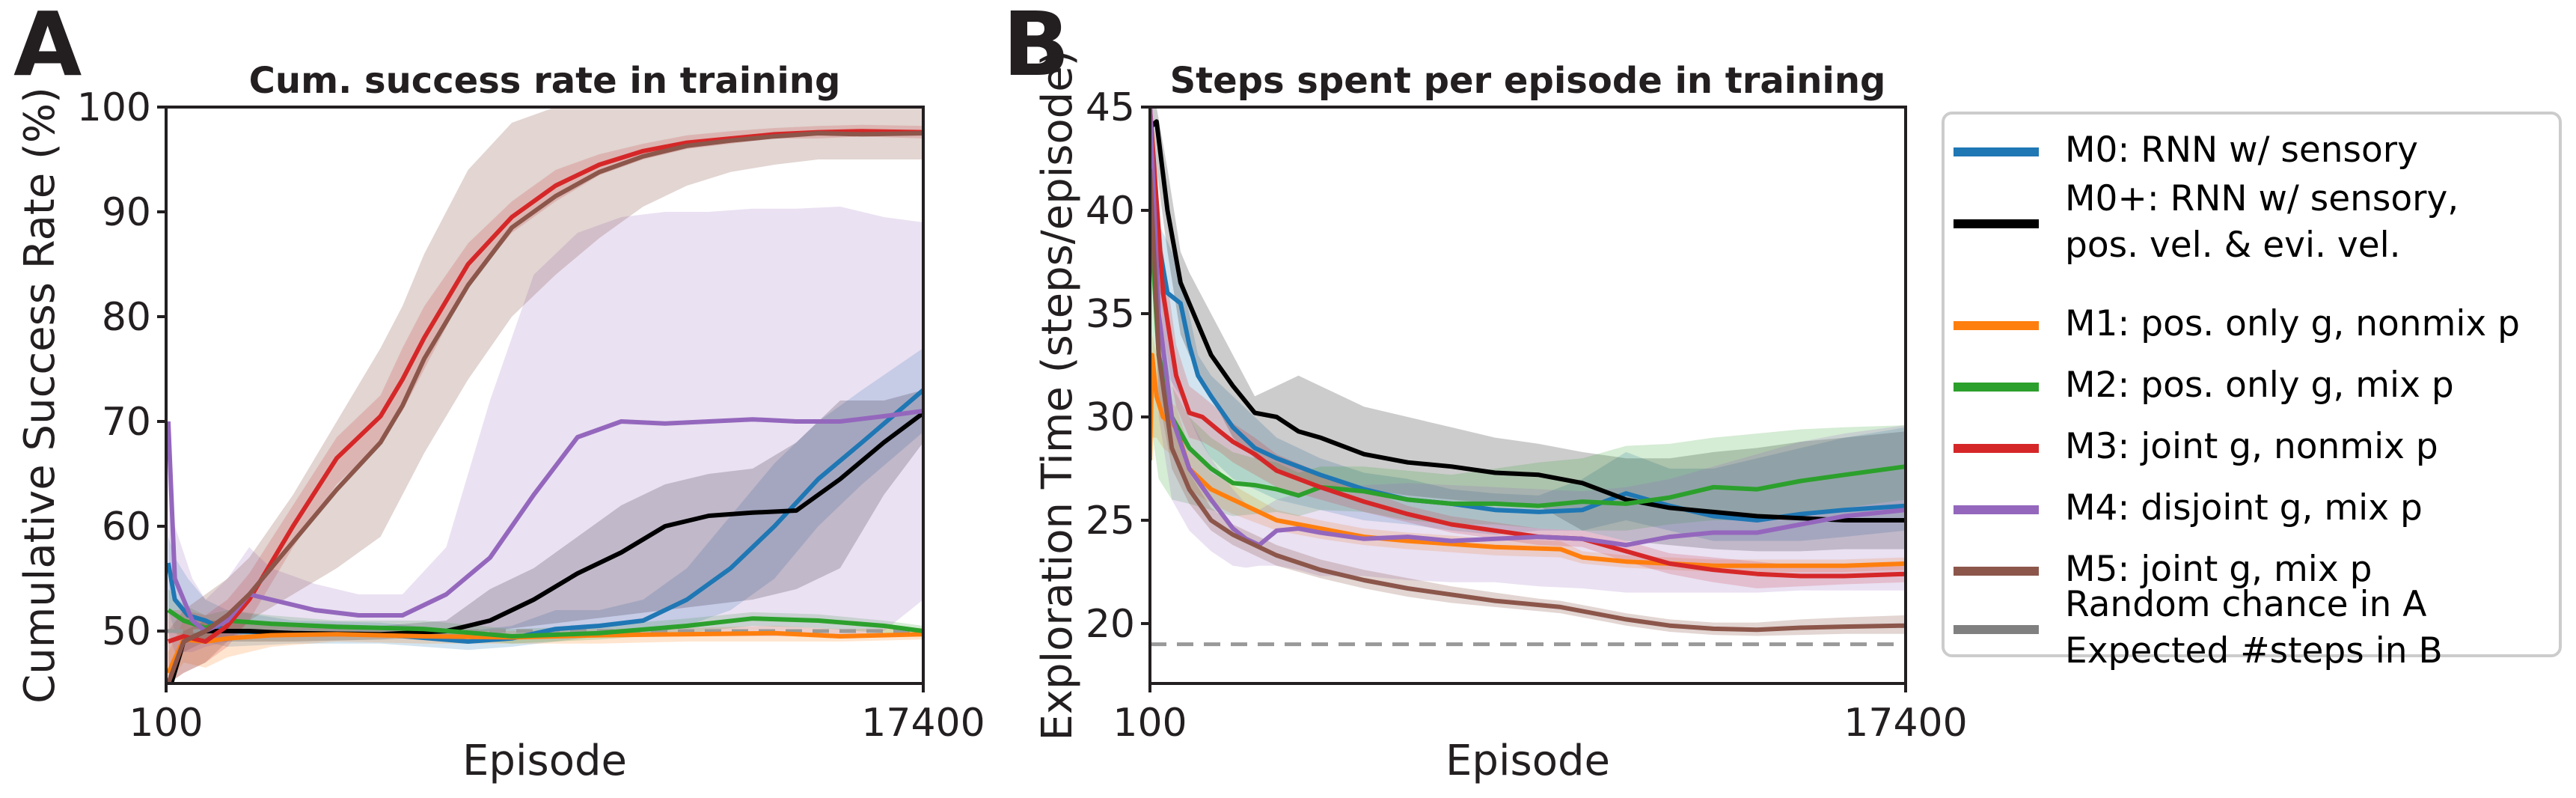  What do you see at coordinates (114, 108) in the screenshot?
I see `y-tick-label: 100` at bounding box center [114, 108].